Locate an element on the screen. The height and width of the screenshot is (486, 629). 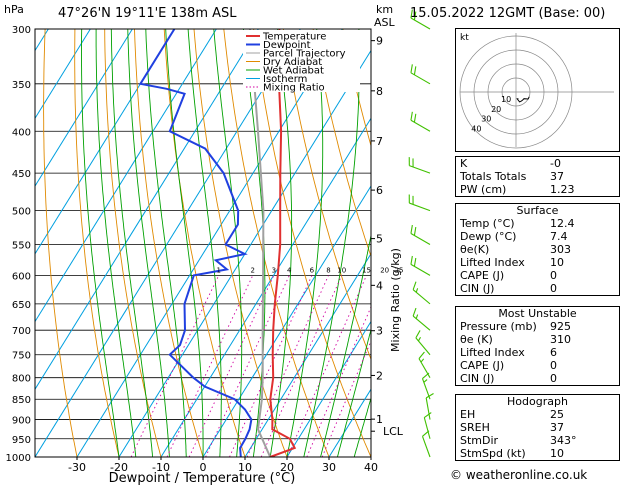
index-row: Temp (°C) 12.4 is located at coordinates (537, 223).